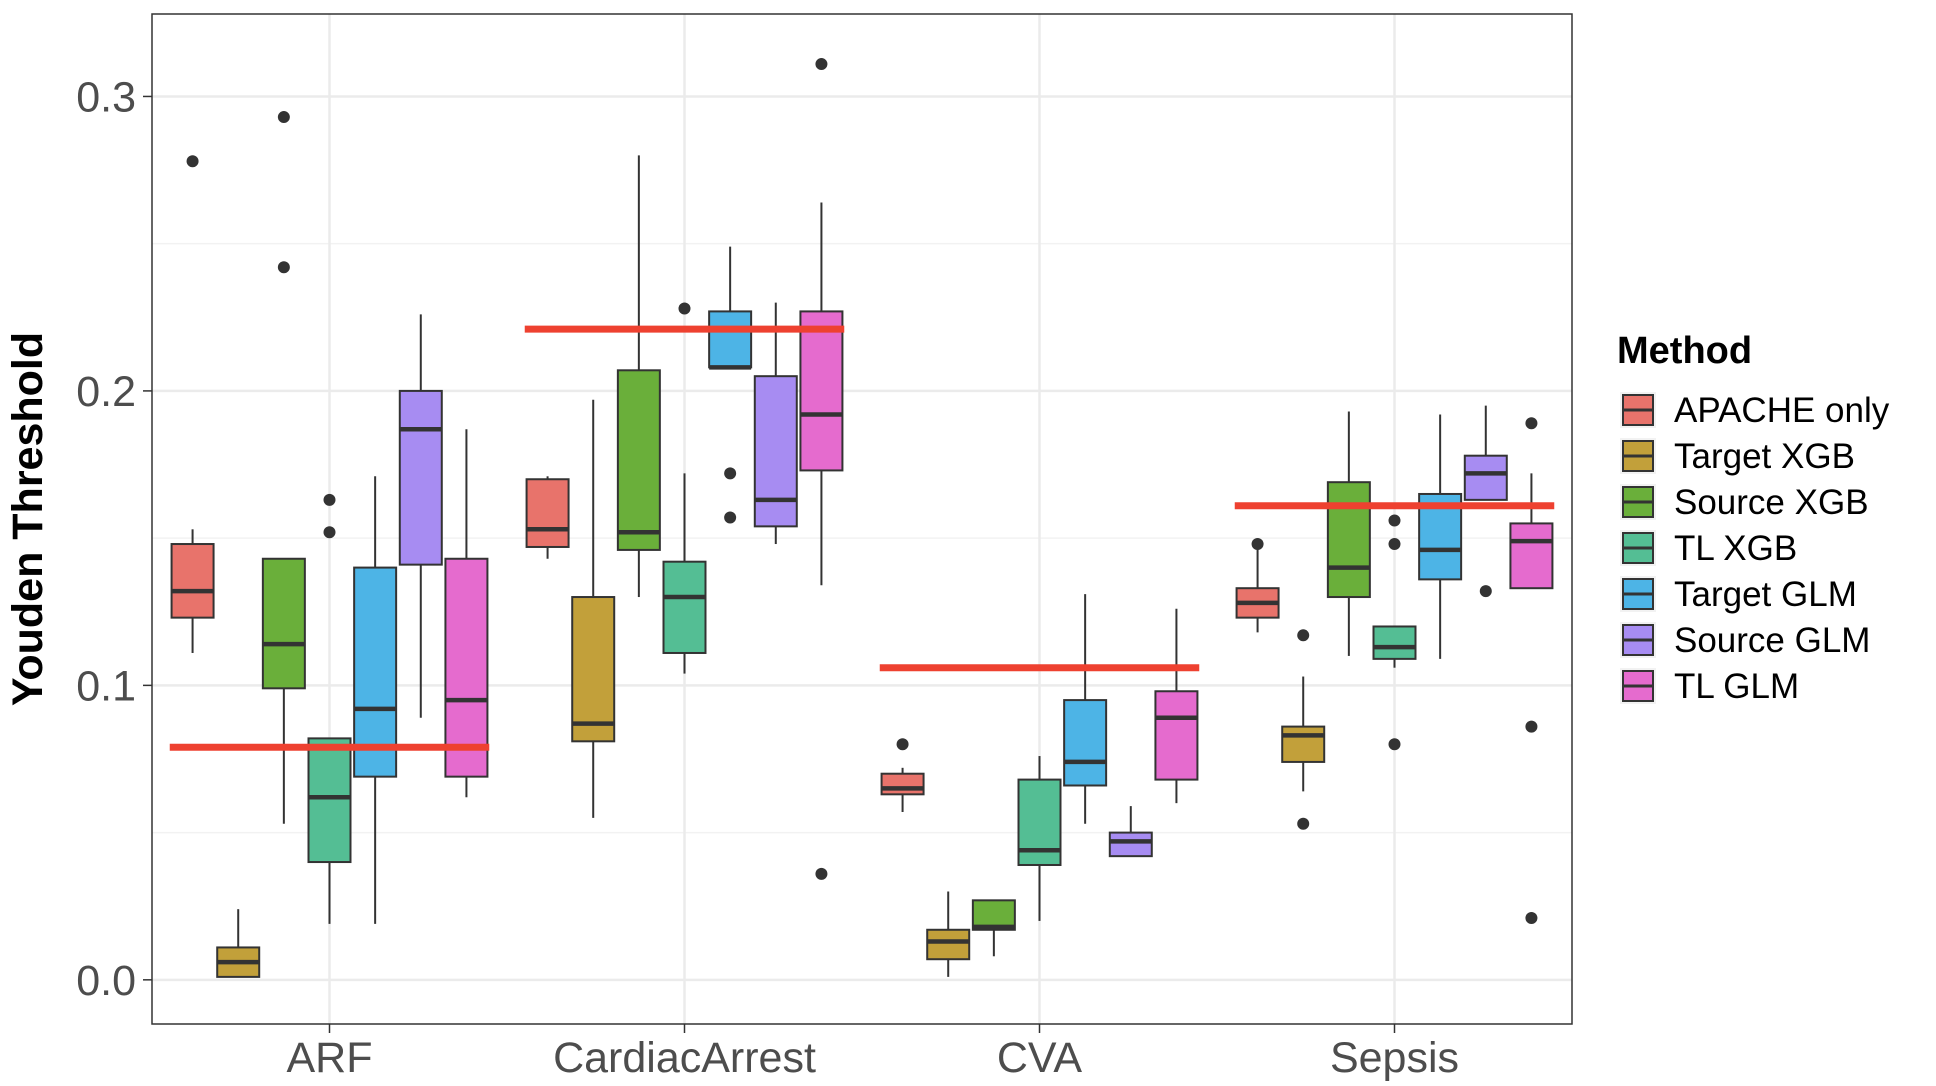 This screenshot has height=1086, width=1936. Describe the element at coordinates (1040, 1058) in the screenshot. I see `x-tick-label: CVA` at that location.